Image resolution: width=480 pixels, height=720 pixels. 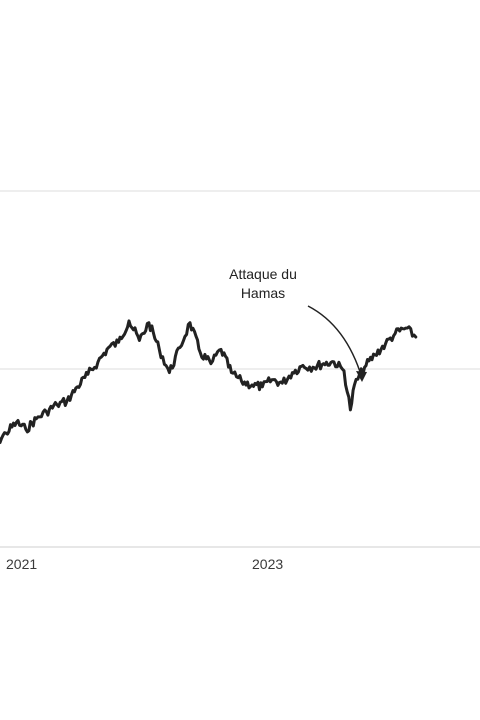 I want to click on annotation-hamas-attack: Attaque du Hamas, so click(x=298, y=324).